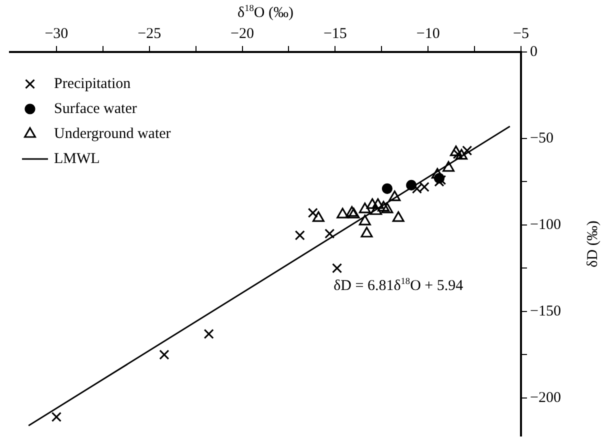  Describe the element at coordinates (335, 34) in the screenshot. I see `x-tick-label: −15` at that location.